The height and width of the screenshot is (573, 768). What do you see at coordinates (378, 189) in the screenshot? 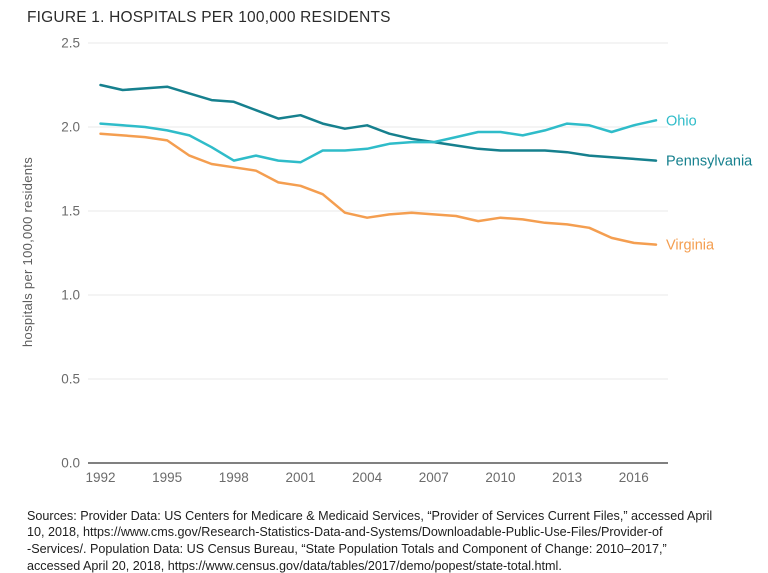
I see `series-line-virginia` at bounding box center [378, 189].